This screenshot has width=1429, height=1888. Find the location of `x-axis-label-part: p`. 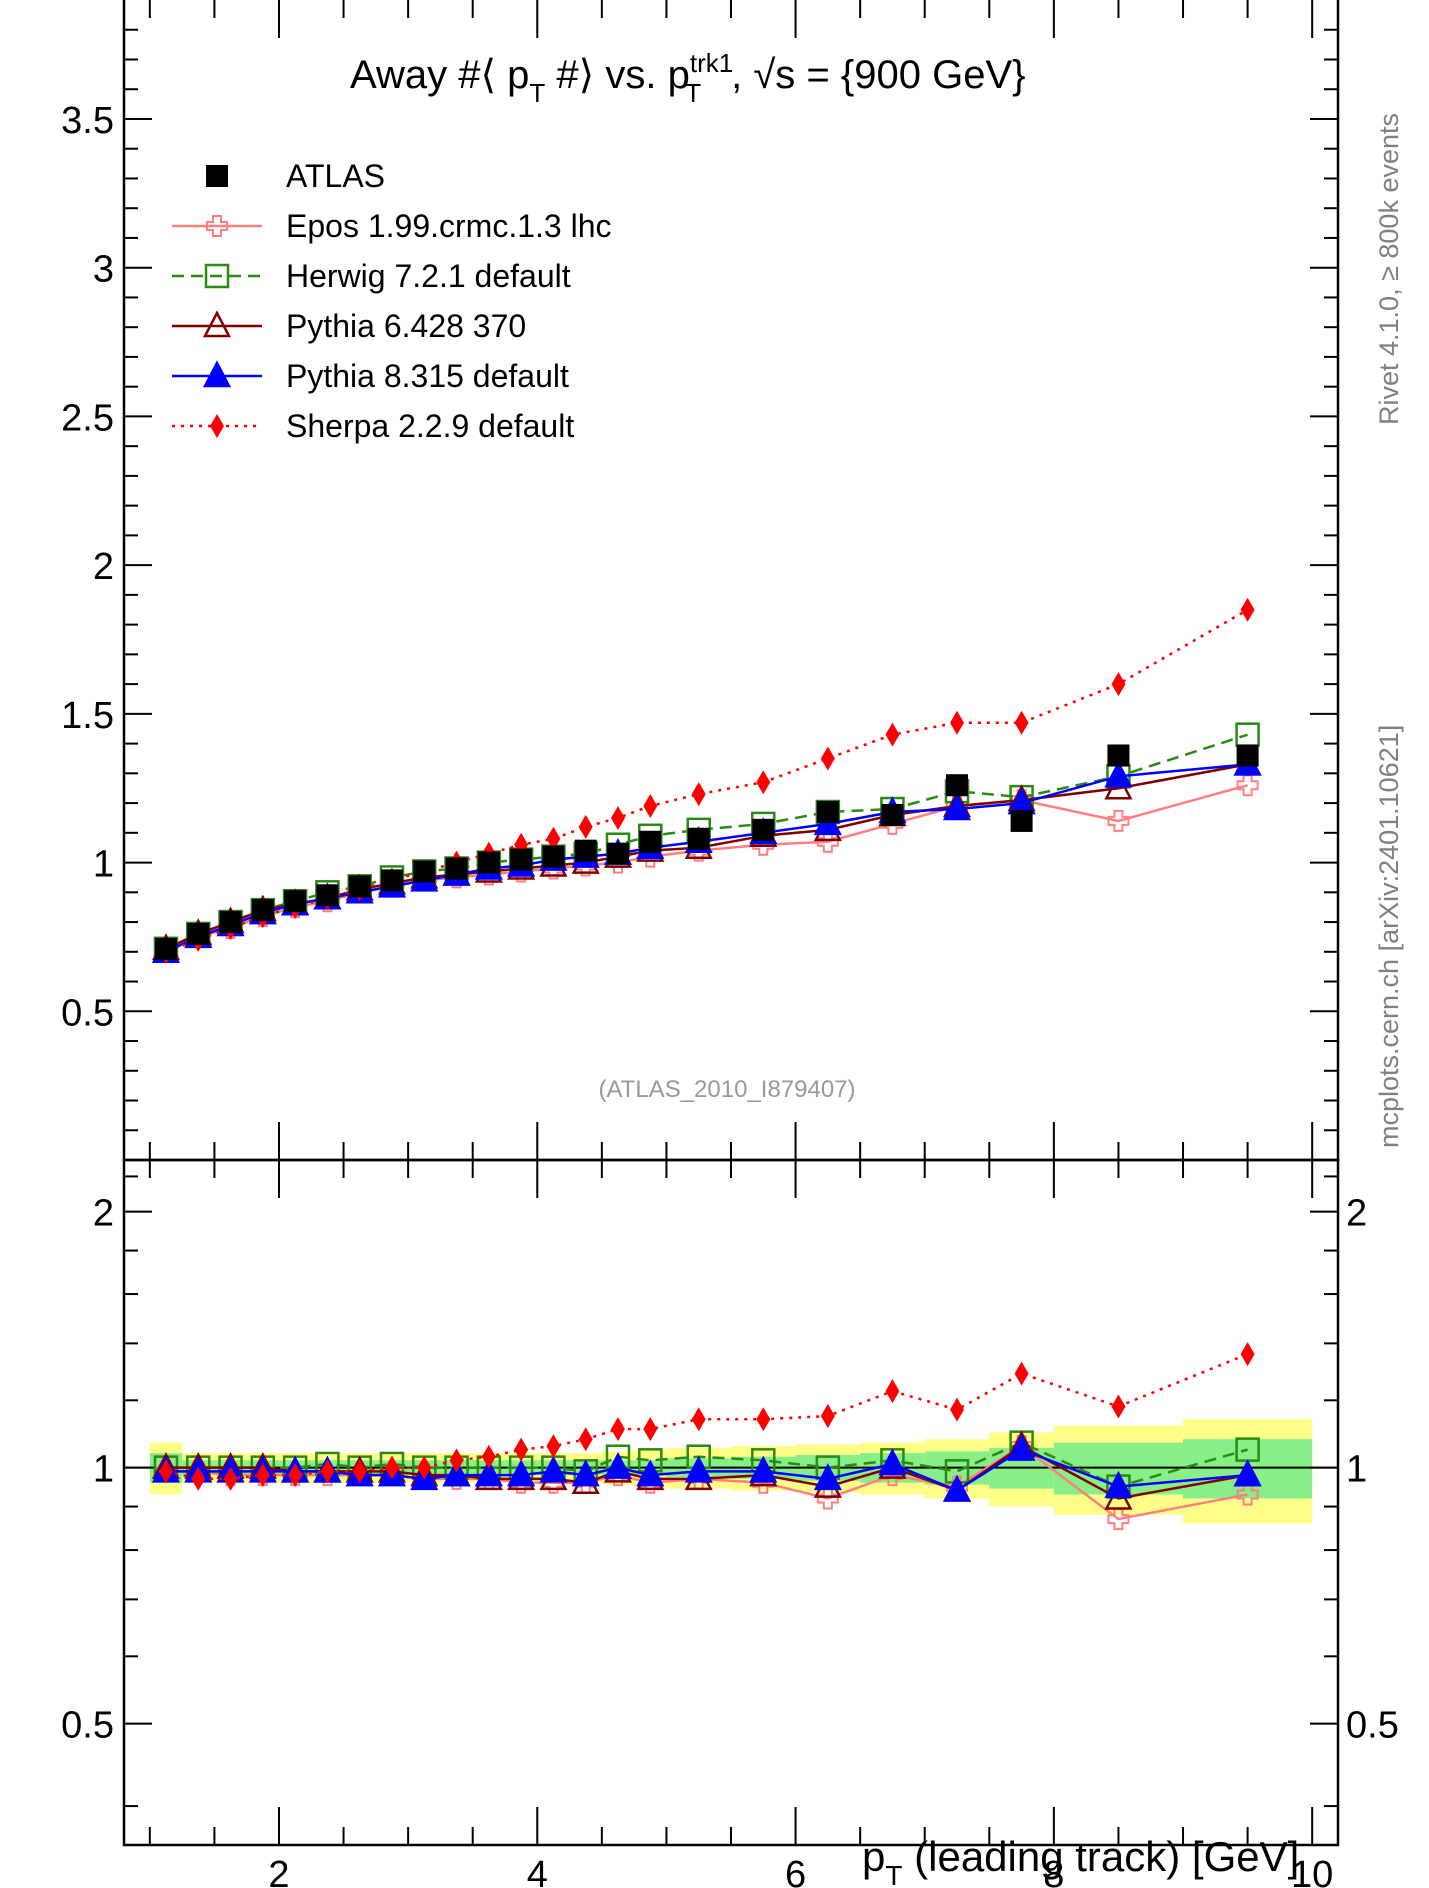

x-axis-label-part: p is located at coordinates (873, 1856).